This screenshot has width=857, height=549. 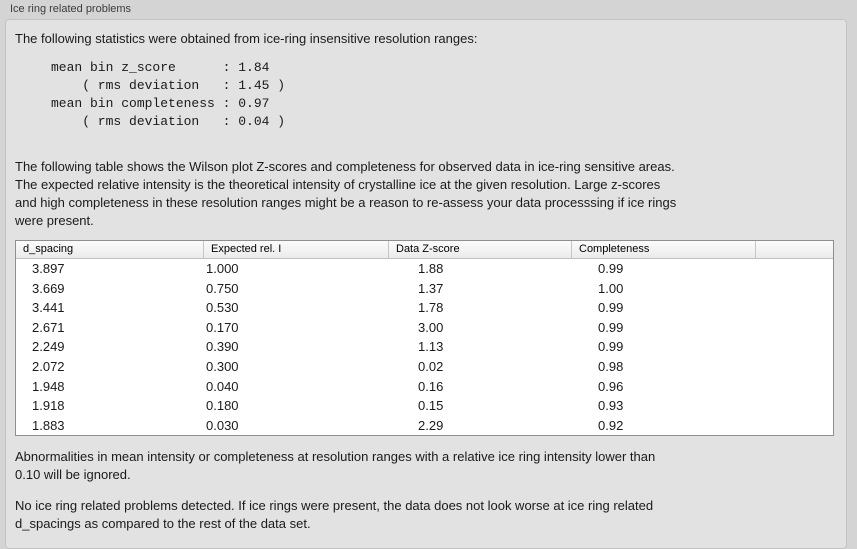 I want to click on cell-completeness: 0.92, so click(x=611, y=425).